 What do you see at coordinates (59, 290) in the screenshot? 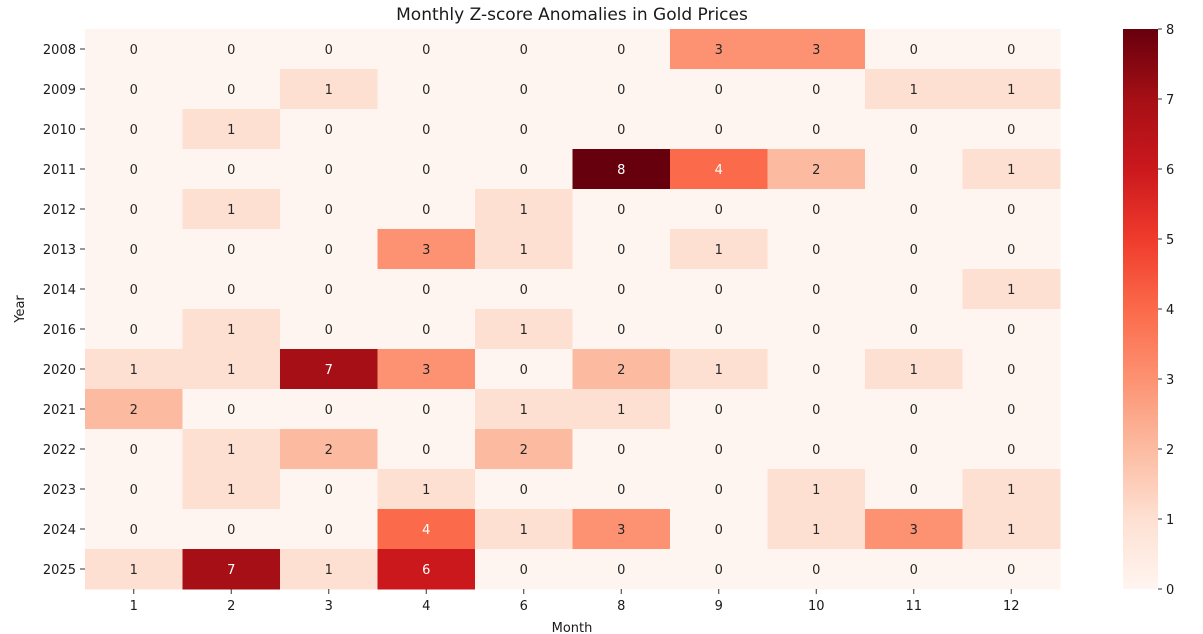
I see `y-tick-label: 2014` at bounding box center [59, 290].